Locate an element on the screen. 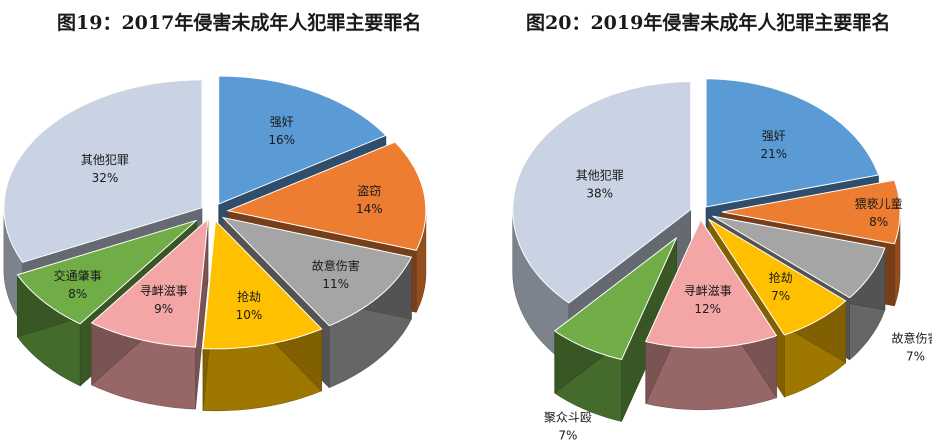  label-0-5-value: 8% is located at coordinates (77, 294).